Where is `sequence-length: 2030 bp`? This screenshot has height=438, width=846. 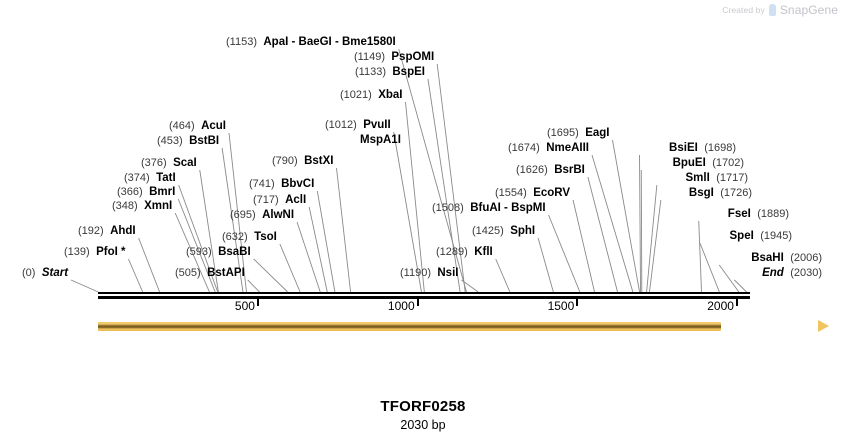 sequence-length: 2030 bp is located at coordinates (423, 425).